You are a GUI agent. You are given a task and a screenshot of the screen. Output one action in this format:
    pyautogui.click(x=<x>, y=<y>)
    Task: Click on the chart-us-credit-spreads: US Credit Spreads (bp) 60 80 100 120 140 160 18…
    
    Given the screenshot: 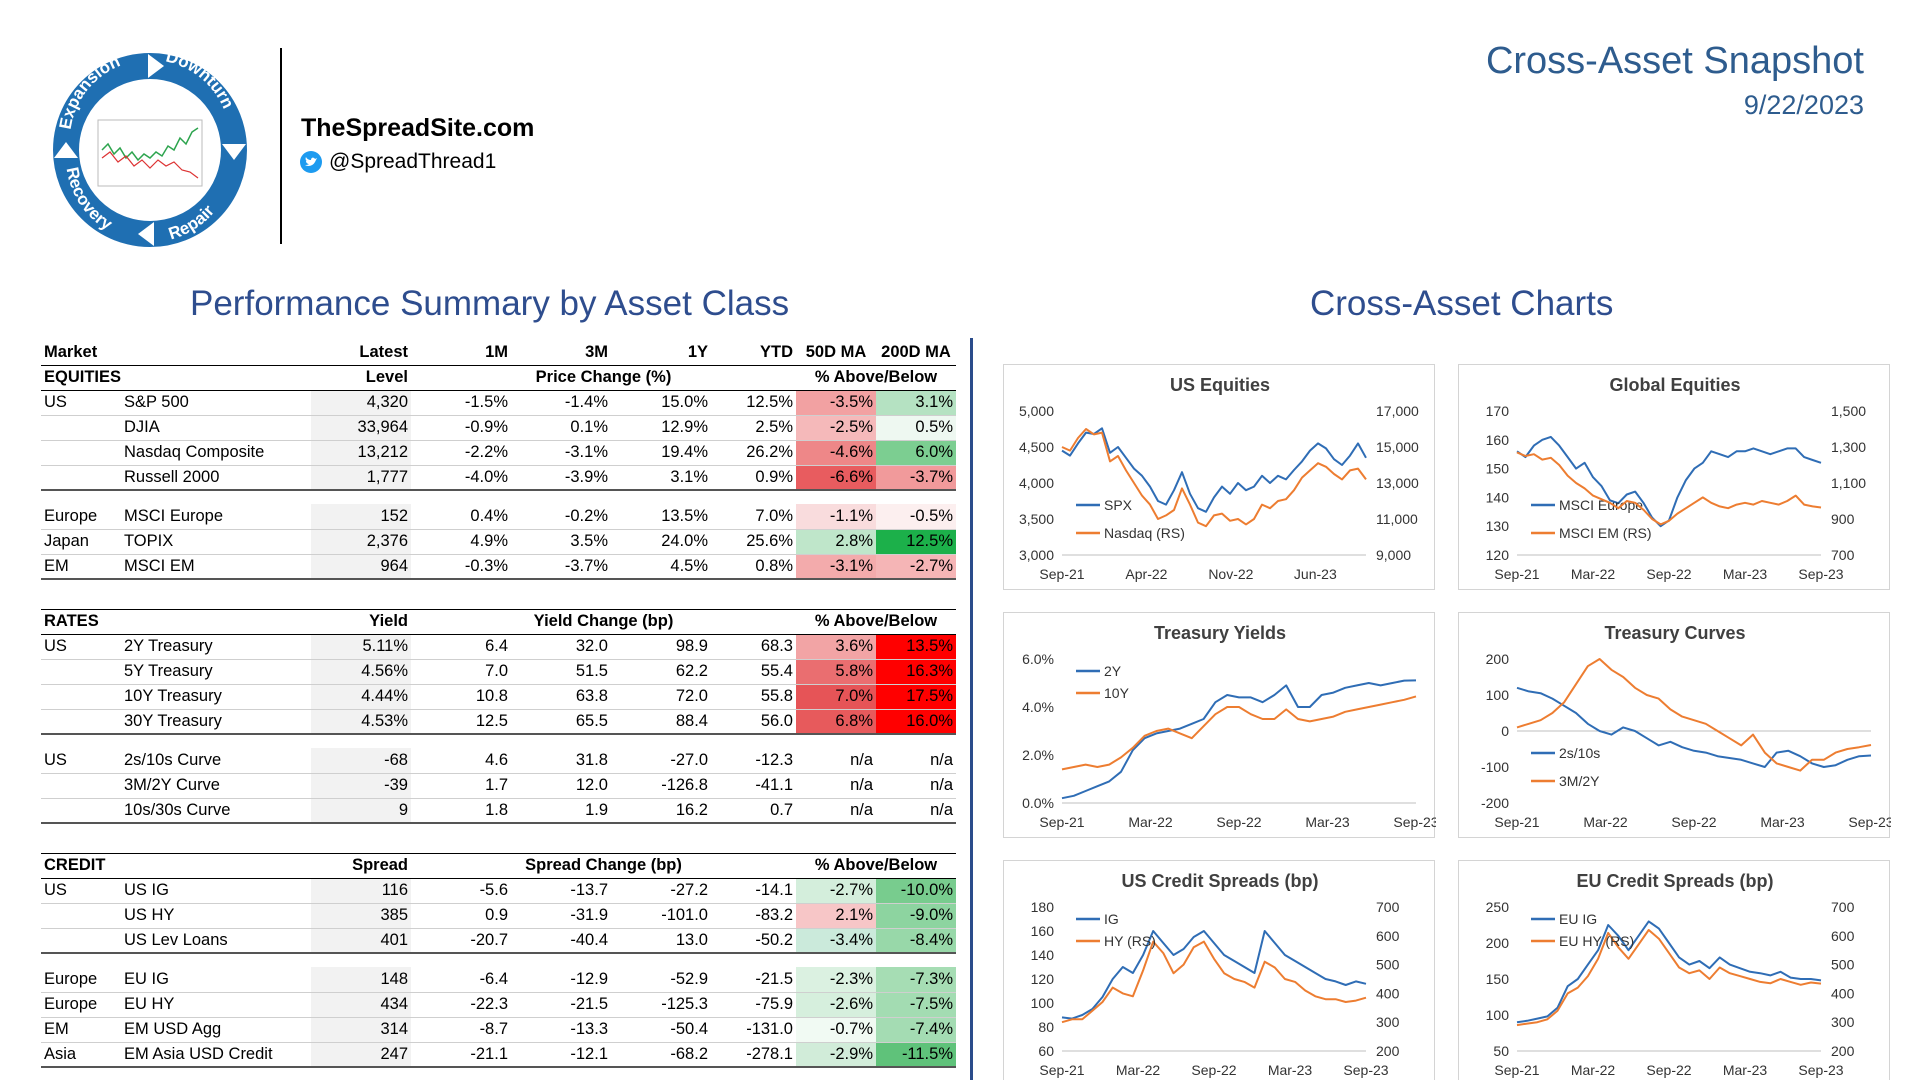 What is the action you would take?
    pyautogui.click(x=1219, y=970)
    